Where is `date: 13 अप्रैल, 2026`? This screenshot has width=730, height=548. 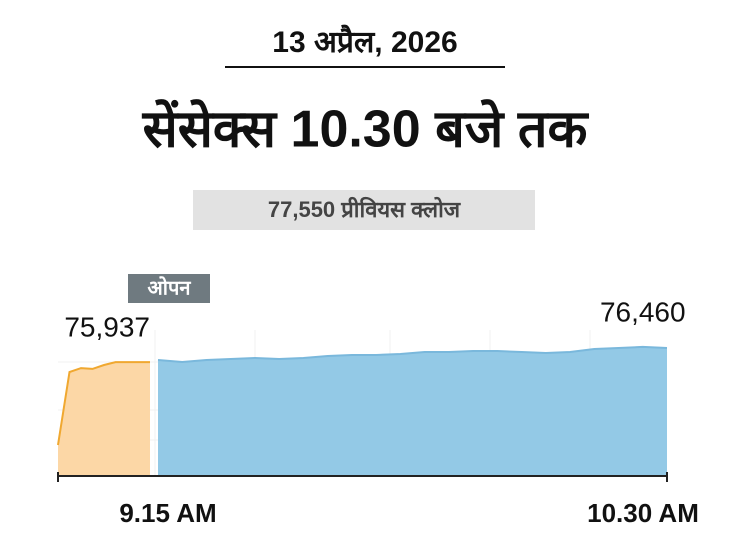 date: 13 अप्रैल, 2026 is located at coordinates (364, 41).